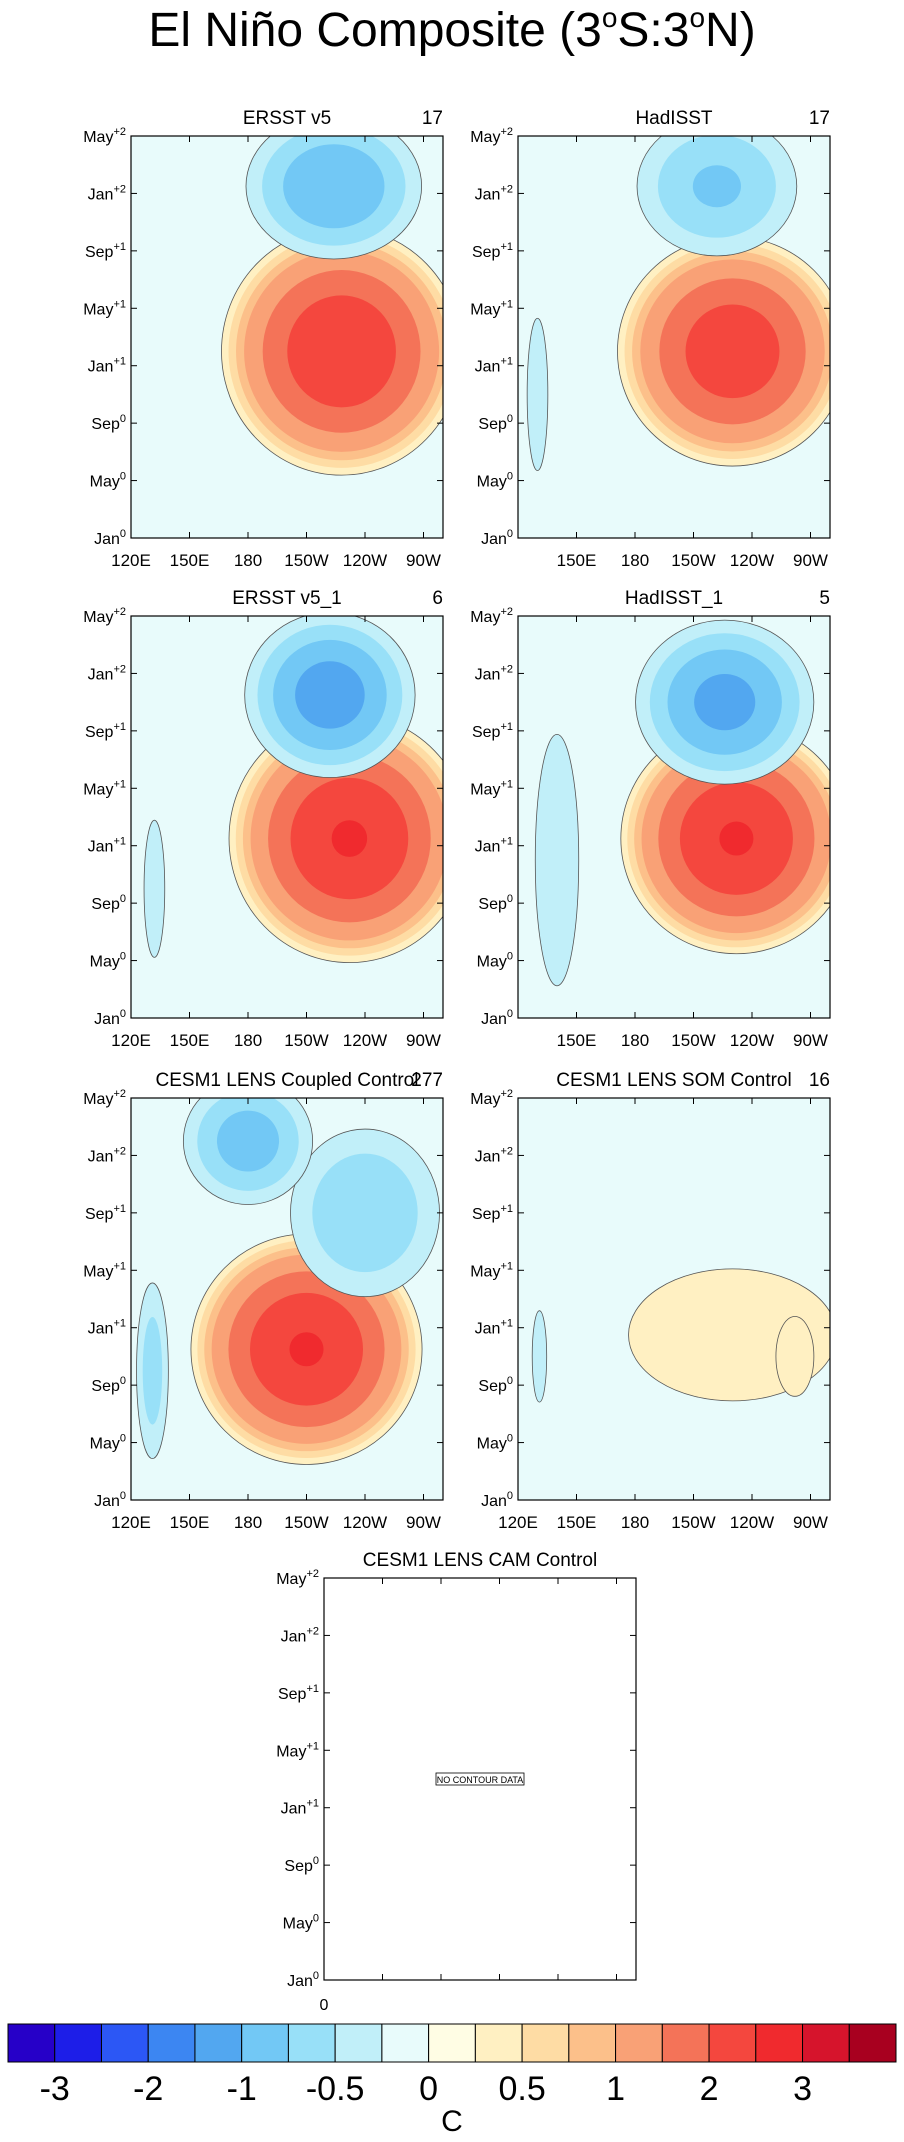 The width and height of the screenshot is (904, 2142). I want to click on panel-5-ytick-label-2: Sep0, so click(108, 1385).